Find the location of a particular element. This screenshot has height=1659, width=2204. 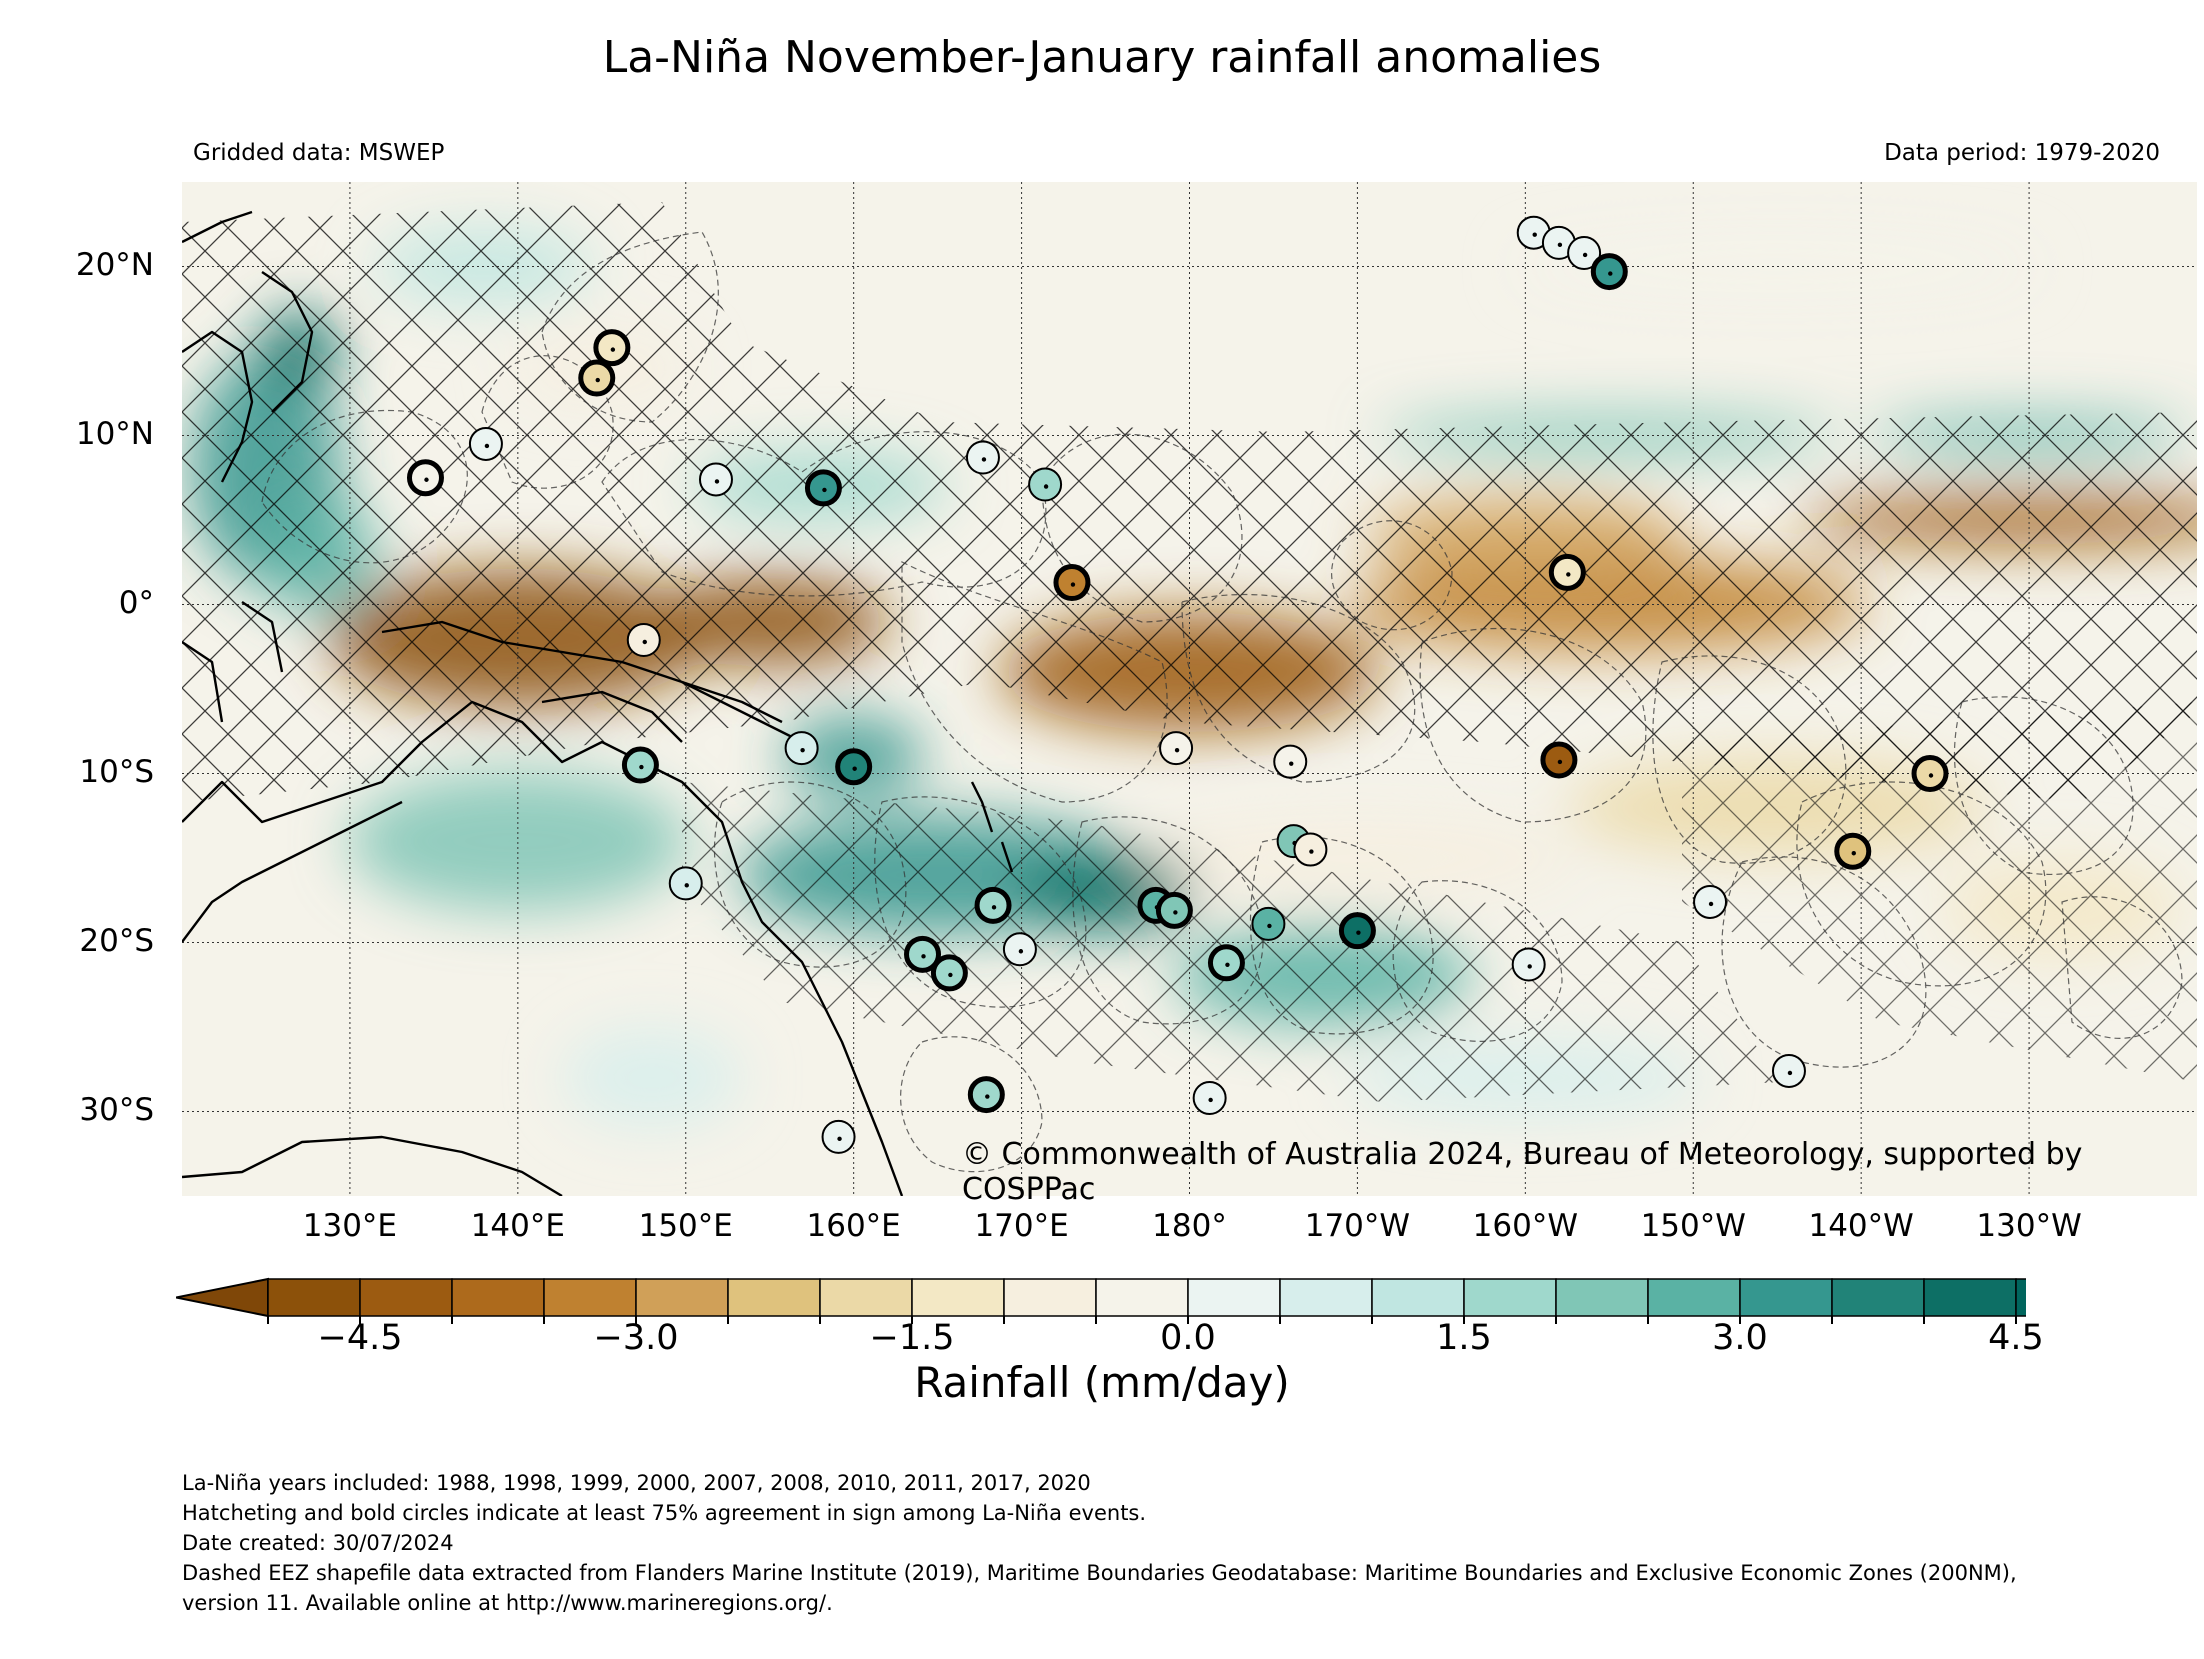

colorbar-tick-label: −1.5 is located at coordinates (912, 1338).